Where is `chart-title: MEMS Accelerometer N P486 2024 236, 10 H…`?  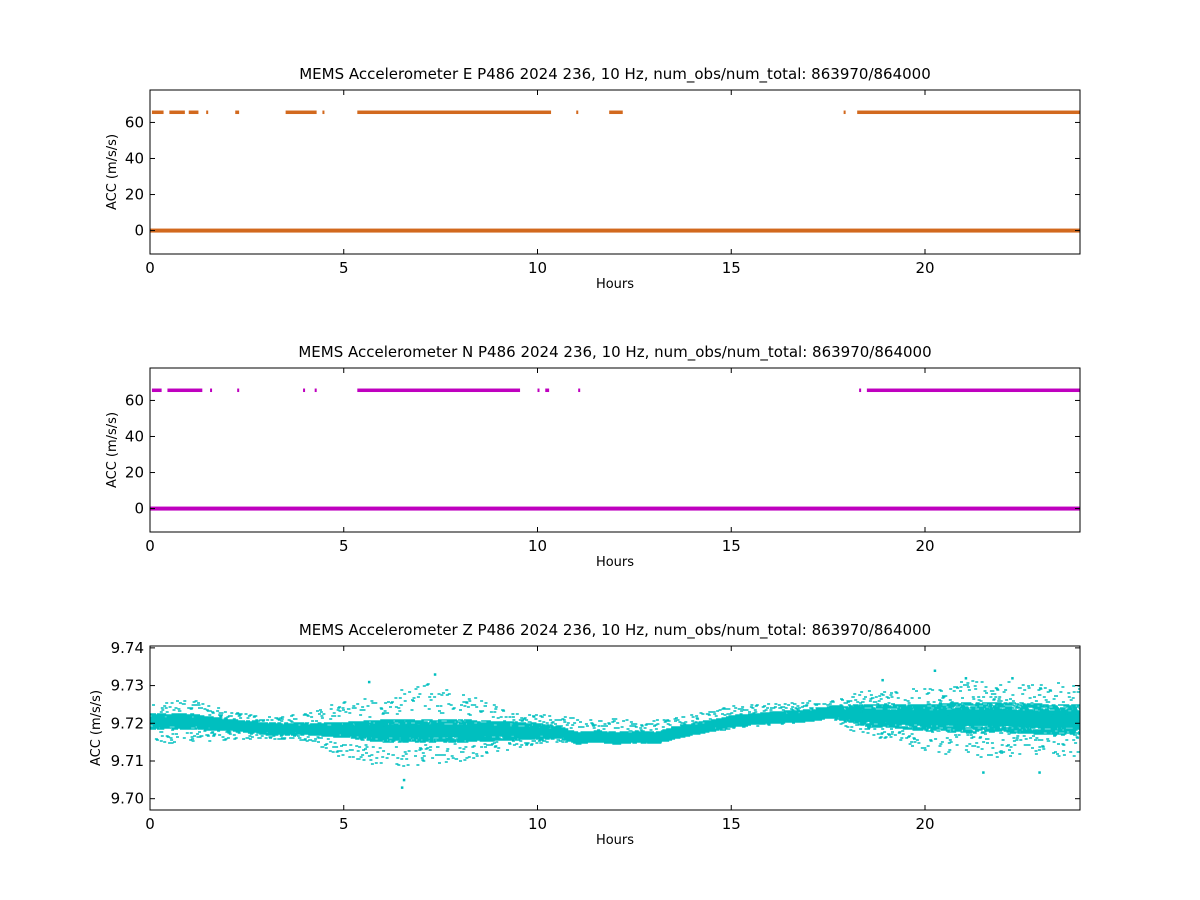
chart-title: MEMS Accelerometer N P486 2024 236, 10 H… is located at coordinates (614, 352).